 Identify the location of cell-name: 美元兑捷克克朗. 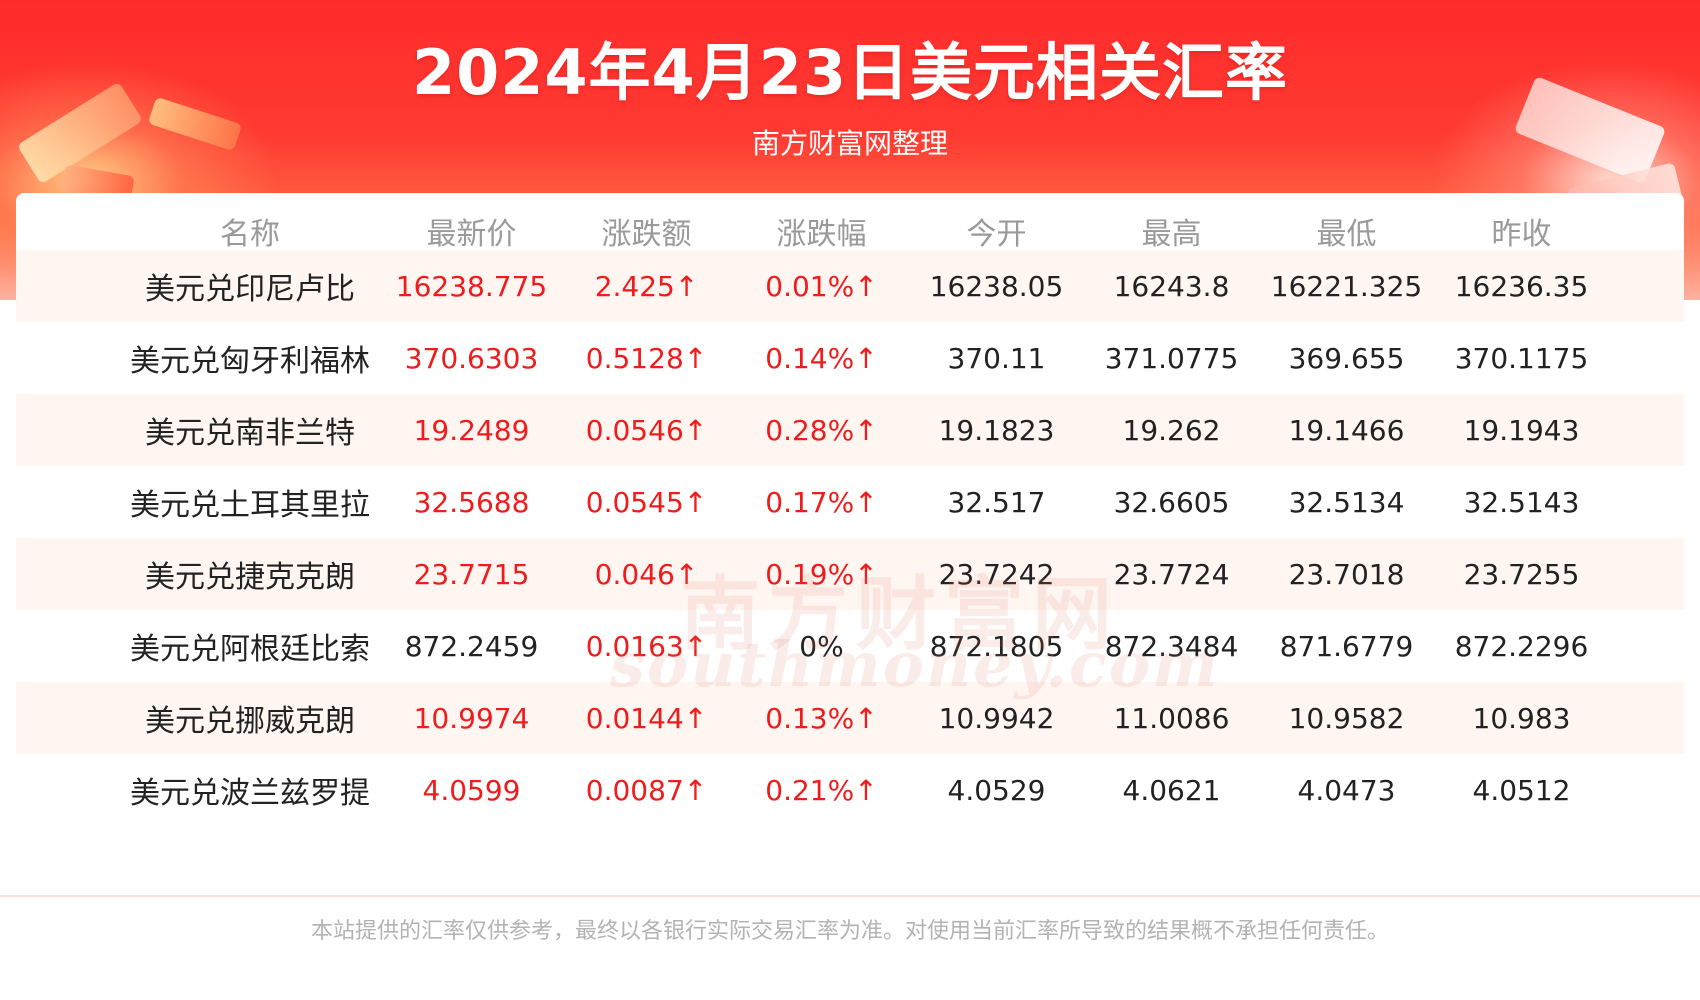
(250, 577).